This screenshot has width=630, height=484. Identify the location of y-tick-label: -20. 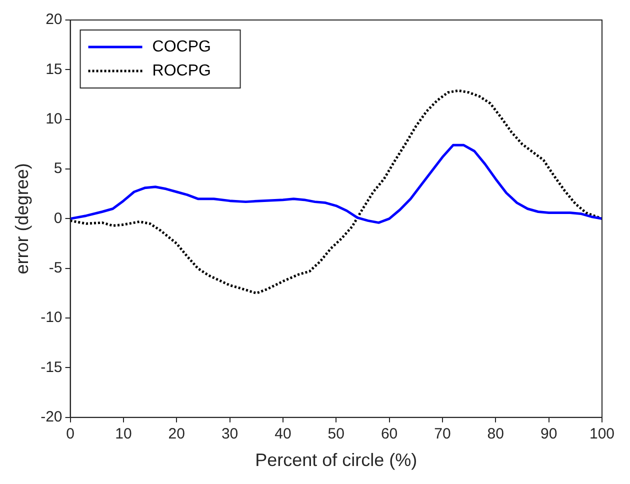
(51, 417).